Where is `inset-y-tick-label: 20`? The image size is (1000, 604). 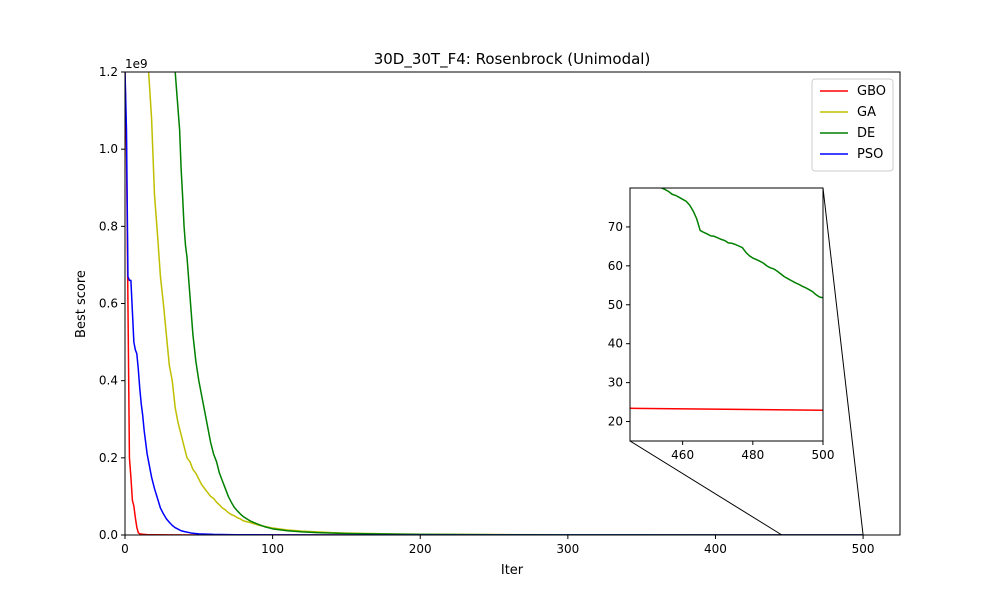 inset-y-tick-label: 20 is located at coordinates (615, 422).